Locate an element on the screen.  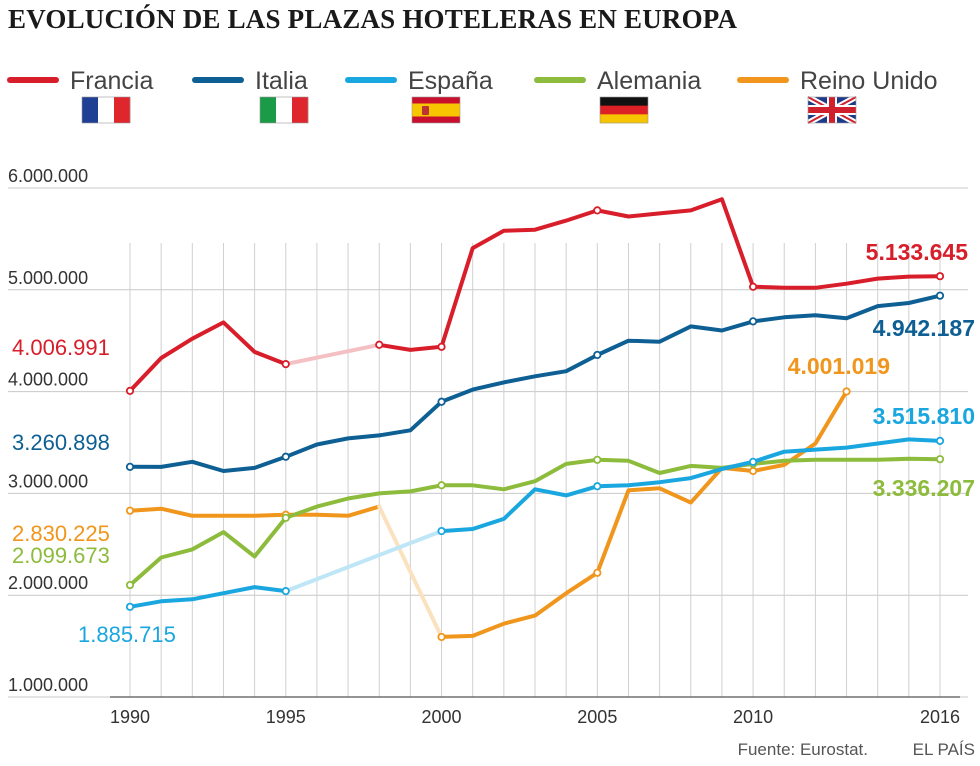
italy-flag-icon is located at coordinates (284, 110).